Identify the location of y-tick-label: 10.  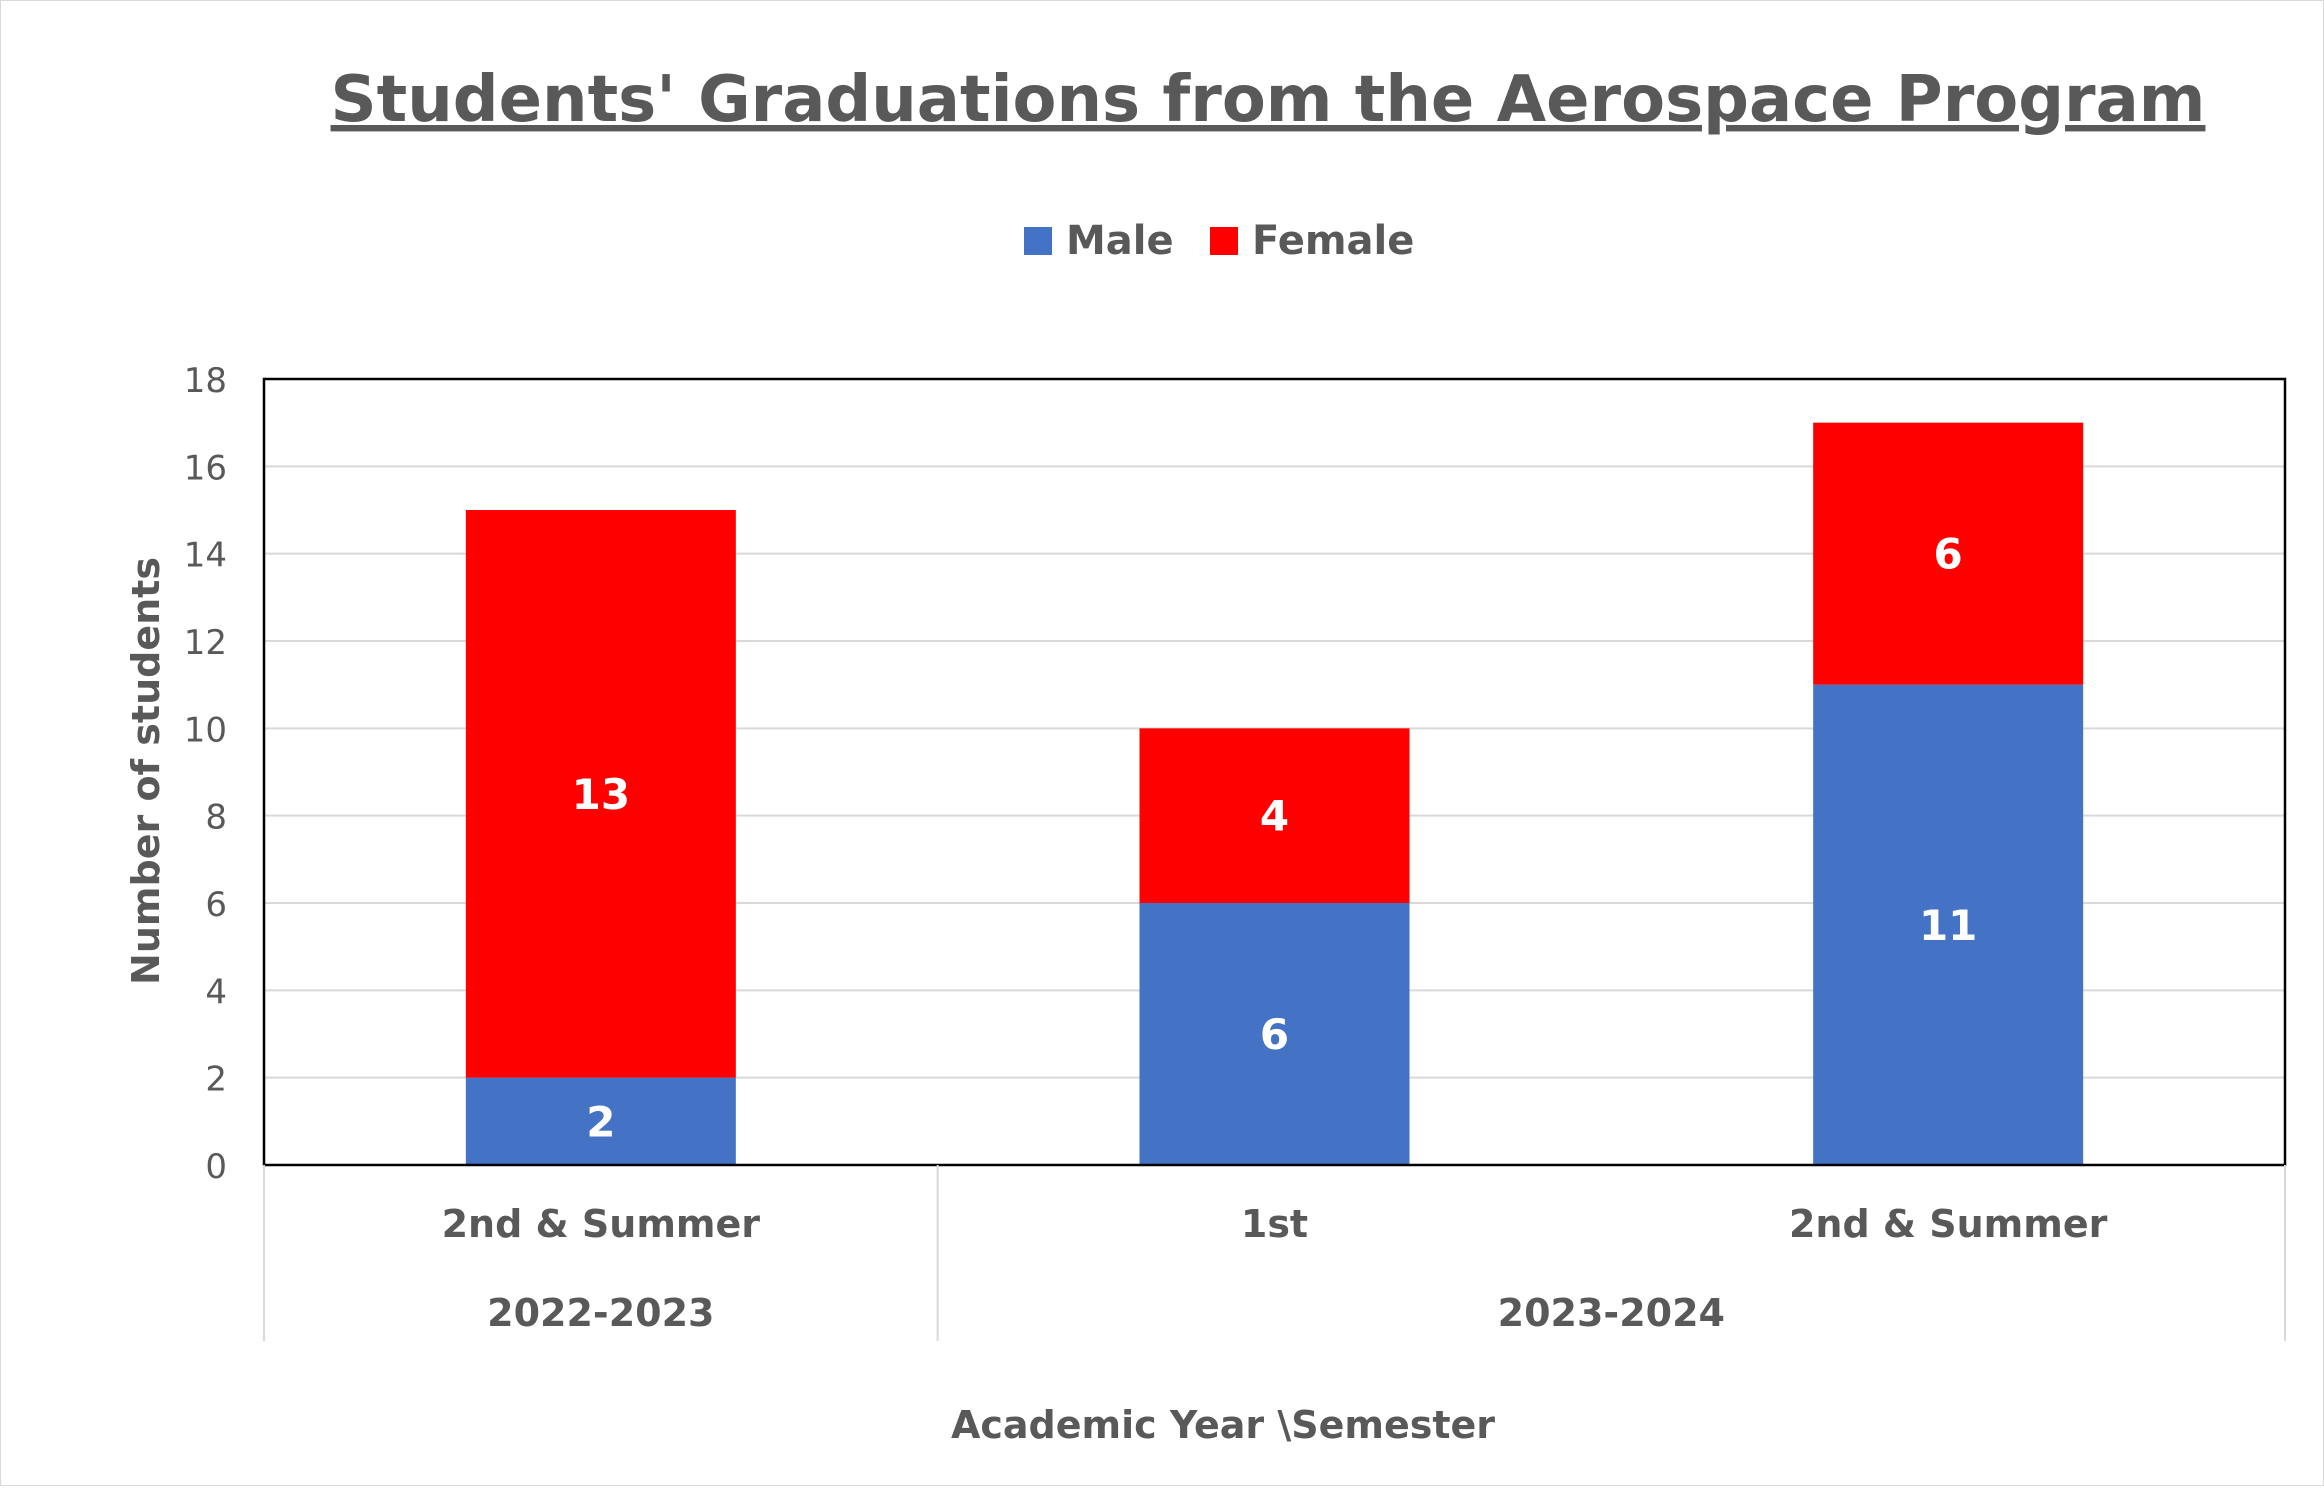
(205, 730).